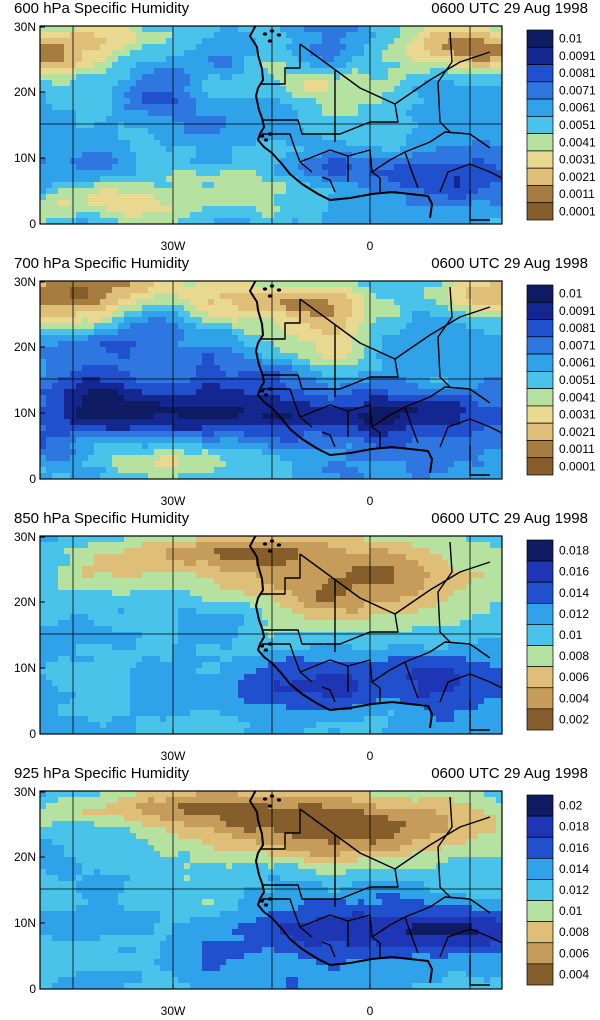 This screenshot has width=600, height=1020. I want to click on colorbar-label: 0.002, so click(574, 719).